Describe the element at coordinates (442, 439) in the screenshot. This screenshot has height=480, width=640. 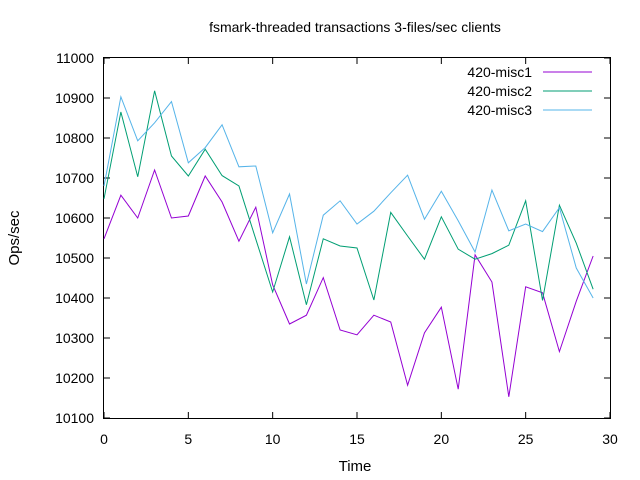
I see `x-tick-label: 20` at that location.